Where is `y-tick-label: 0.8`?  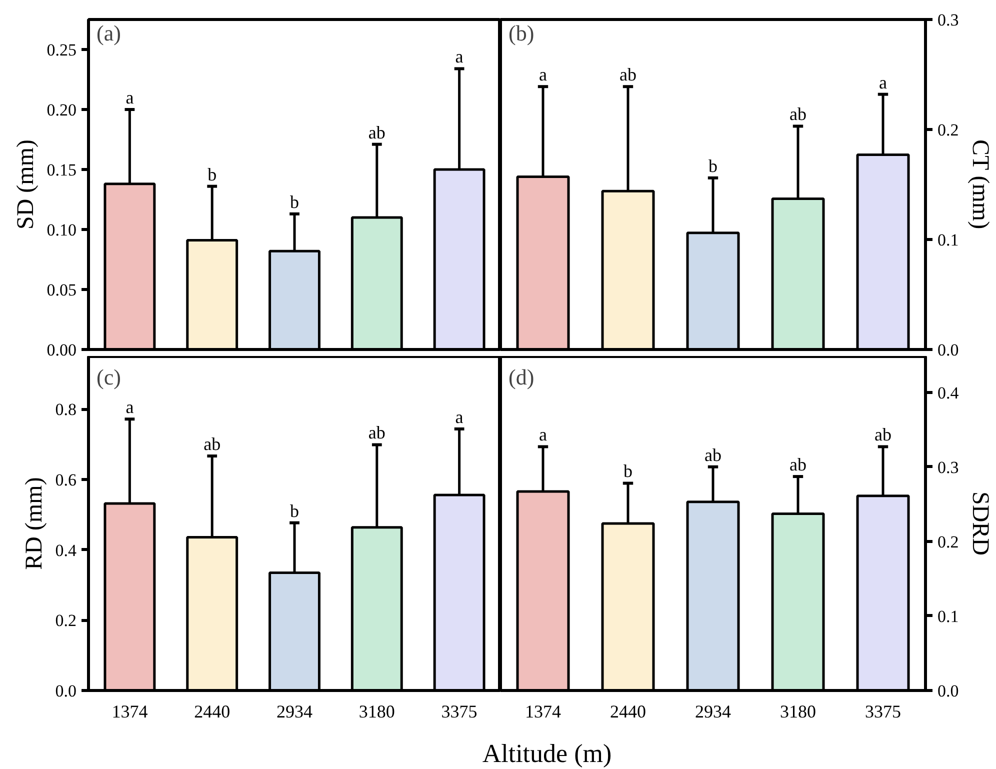 y-tick-label: 0.8 is located at coordinates (65, 410).